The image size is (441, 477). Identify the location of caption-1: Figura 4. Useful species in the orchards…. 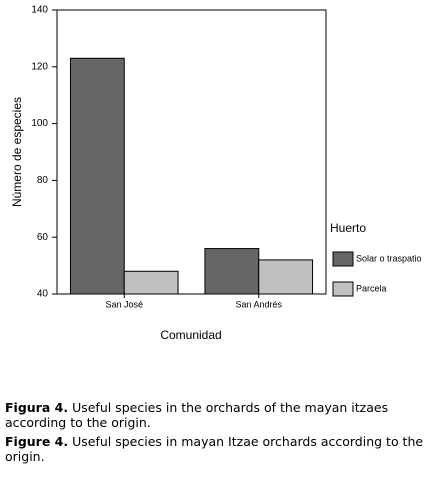
(221, 415).